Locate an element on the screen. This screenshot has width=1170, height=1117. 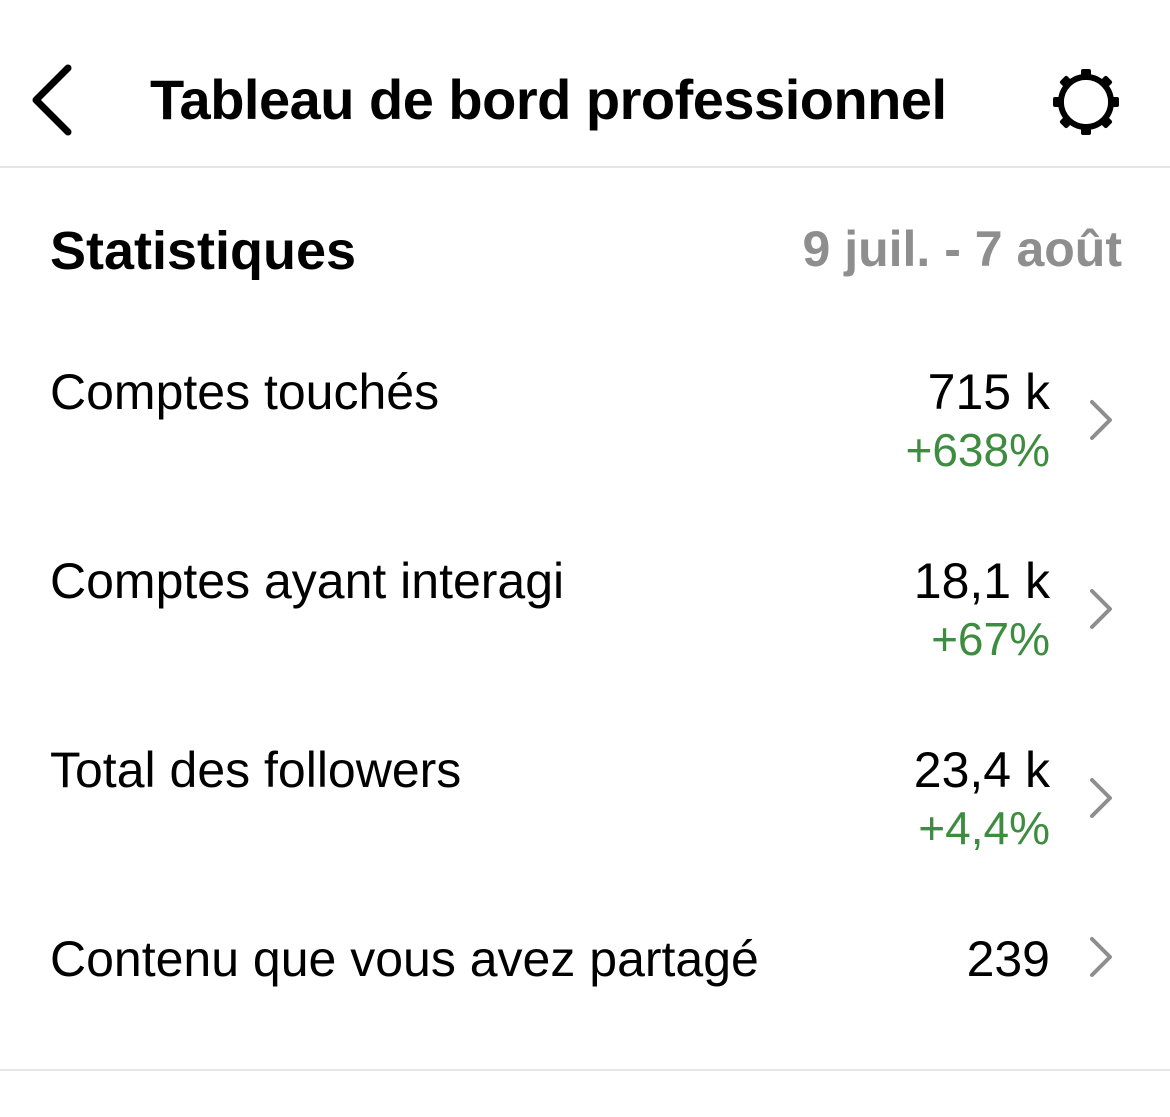
stat-label: Comptes touchés is located at coordinates (245, 392).